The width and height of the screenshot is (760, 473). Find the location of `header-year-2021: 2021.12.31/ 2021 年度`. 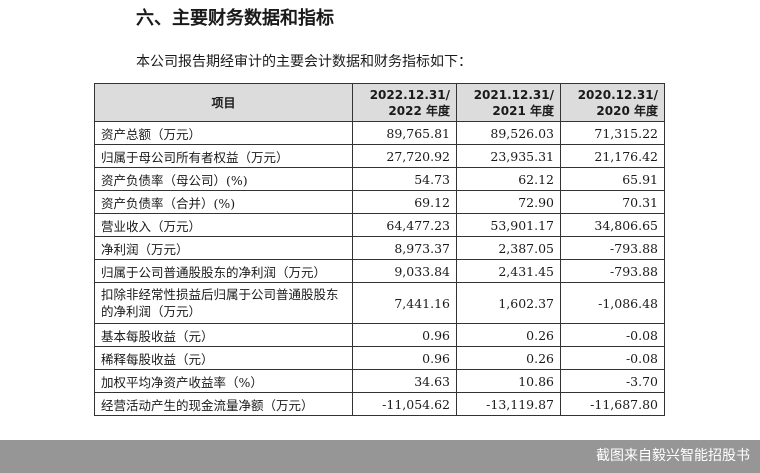

header-year-2021: 2021.12.31/ 2021 年度 is located at coordinates (508, 102).